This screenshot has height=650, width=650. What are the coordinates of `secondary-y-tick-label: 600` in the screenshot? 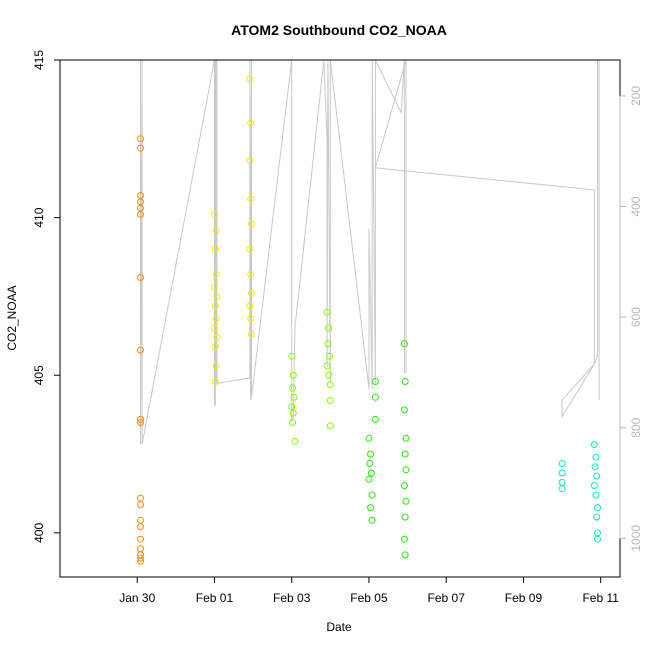 It's located at (636, 317).